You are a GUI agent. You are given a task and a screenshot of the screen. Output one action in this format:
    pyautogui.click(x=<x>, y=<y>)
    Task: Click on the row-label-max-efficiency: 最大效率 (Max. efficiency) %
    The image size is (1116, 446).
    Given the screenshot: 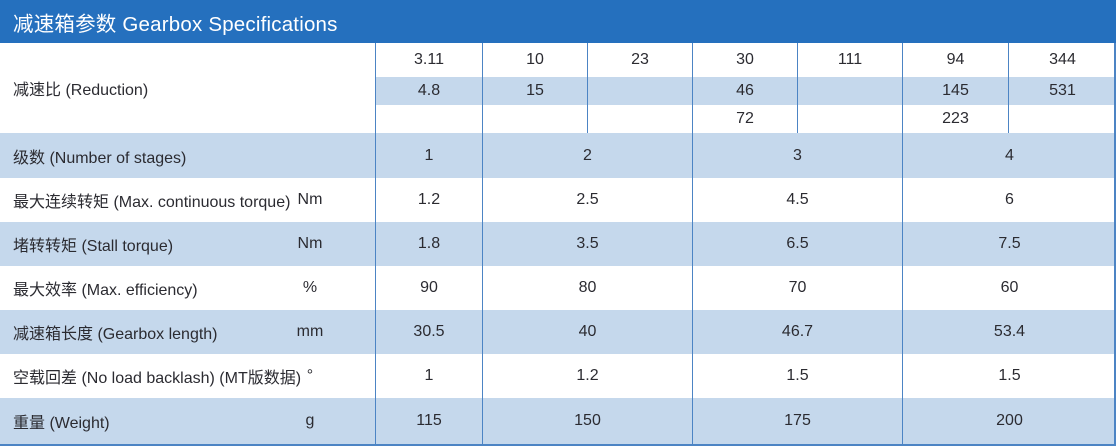 What is the action you would take?
    pyautogui.click(x=187, y=288)
    